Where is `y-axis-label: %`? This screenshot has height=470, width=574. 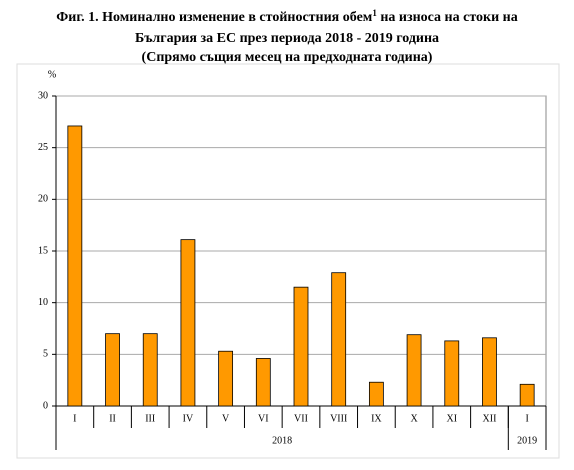 y-axis-label: % is located at coordinates (52, 74).